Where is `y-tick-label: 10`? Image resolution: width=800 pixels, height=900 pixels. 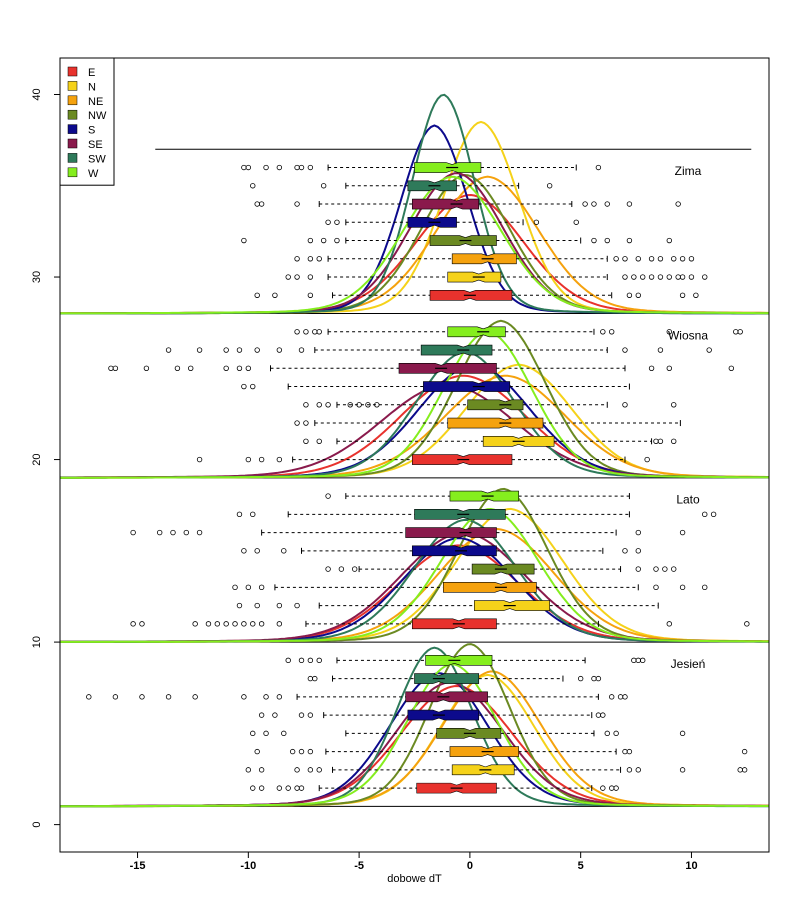 y-tick-label: 10 is located at coordinates (37, 642).